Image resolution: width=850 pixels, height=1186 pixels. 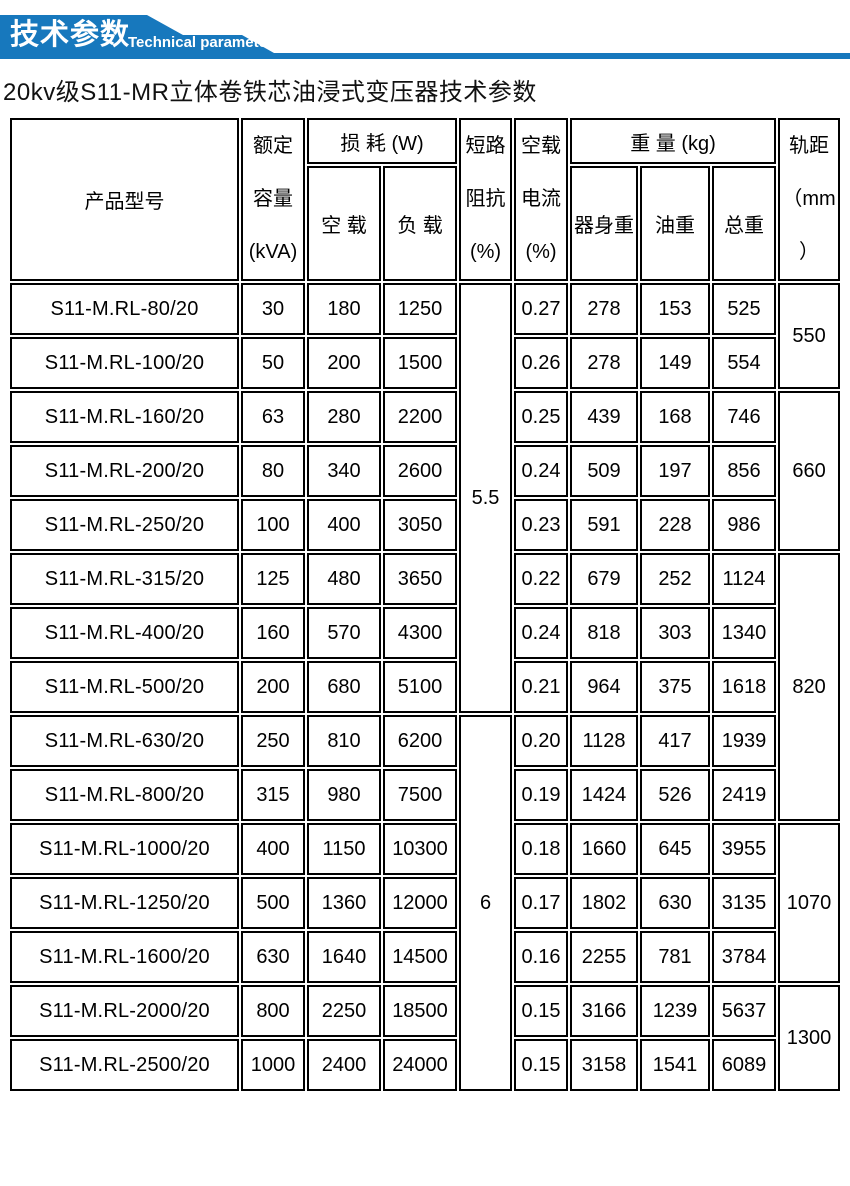 I want to click on banner-title-cn: 技术参数, so click(x=70, y=35).